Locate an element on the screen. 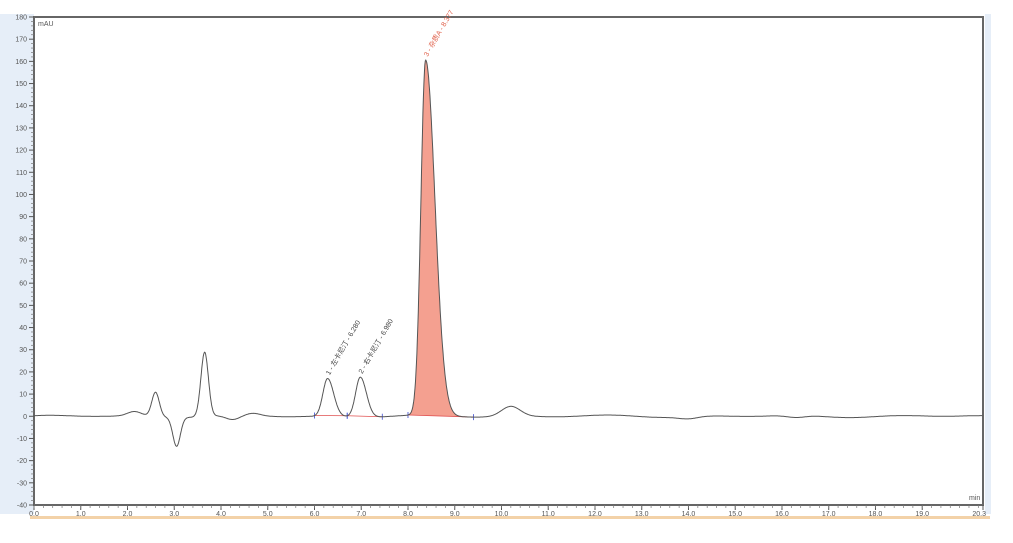 The width and height of the screenshot is (1013, 543). x-tick-label: 14.0 is located at coordinates (689, 514).